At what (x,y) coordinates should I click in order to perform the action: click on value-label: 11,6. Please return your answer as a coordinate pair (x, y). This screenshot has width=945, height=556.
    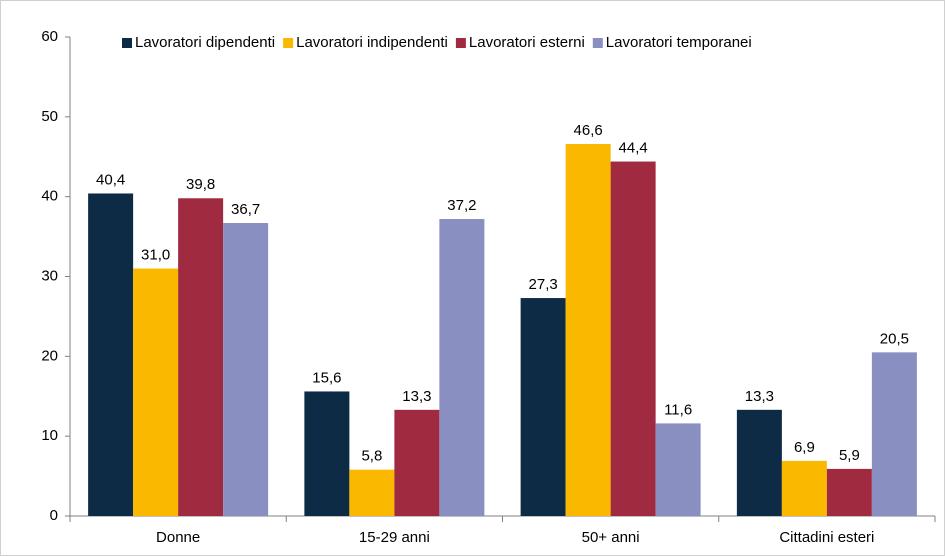
    Looking at the image, I should click on (678, 409).